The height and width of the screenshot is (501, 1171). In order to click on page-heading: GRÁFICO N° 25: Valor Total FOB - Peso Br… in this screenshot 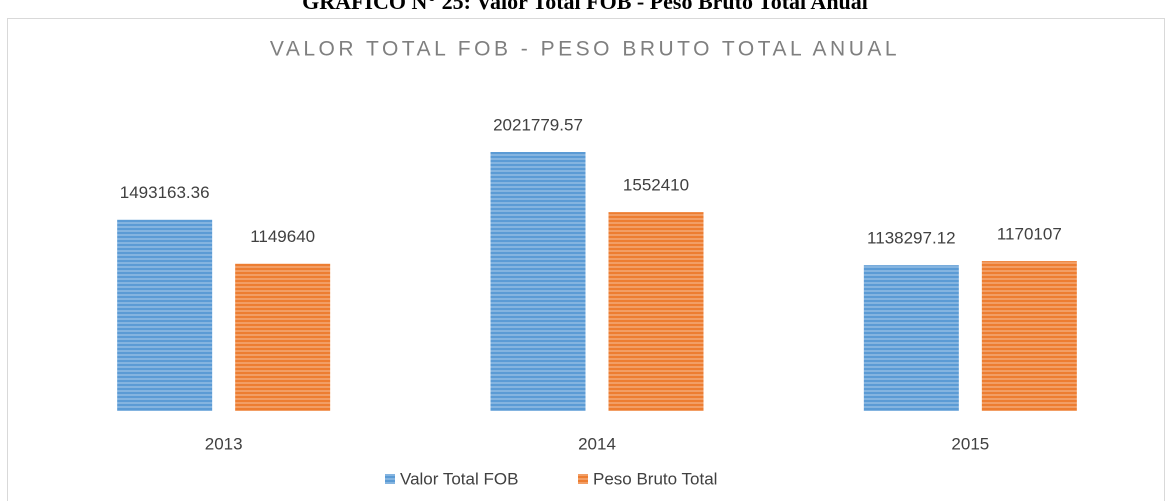, I will do `click(585, 7)`.